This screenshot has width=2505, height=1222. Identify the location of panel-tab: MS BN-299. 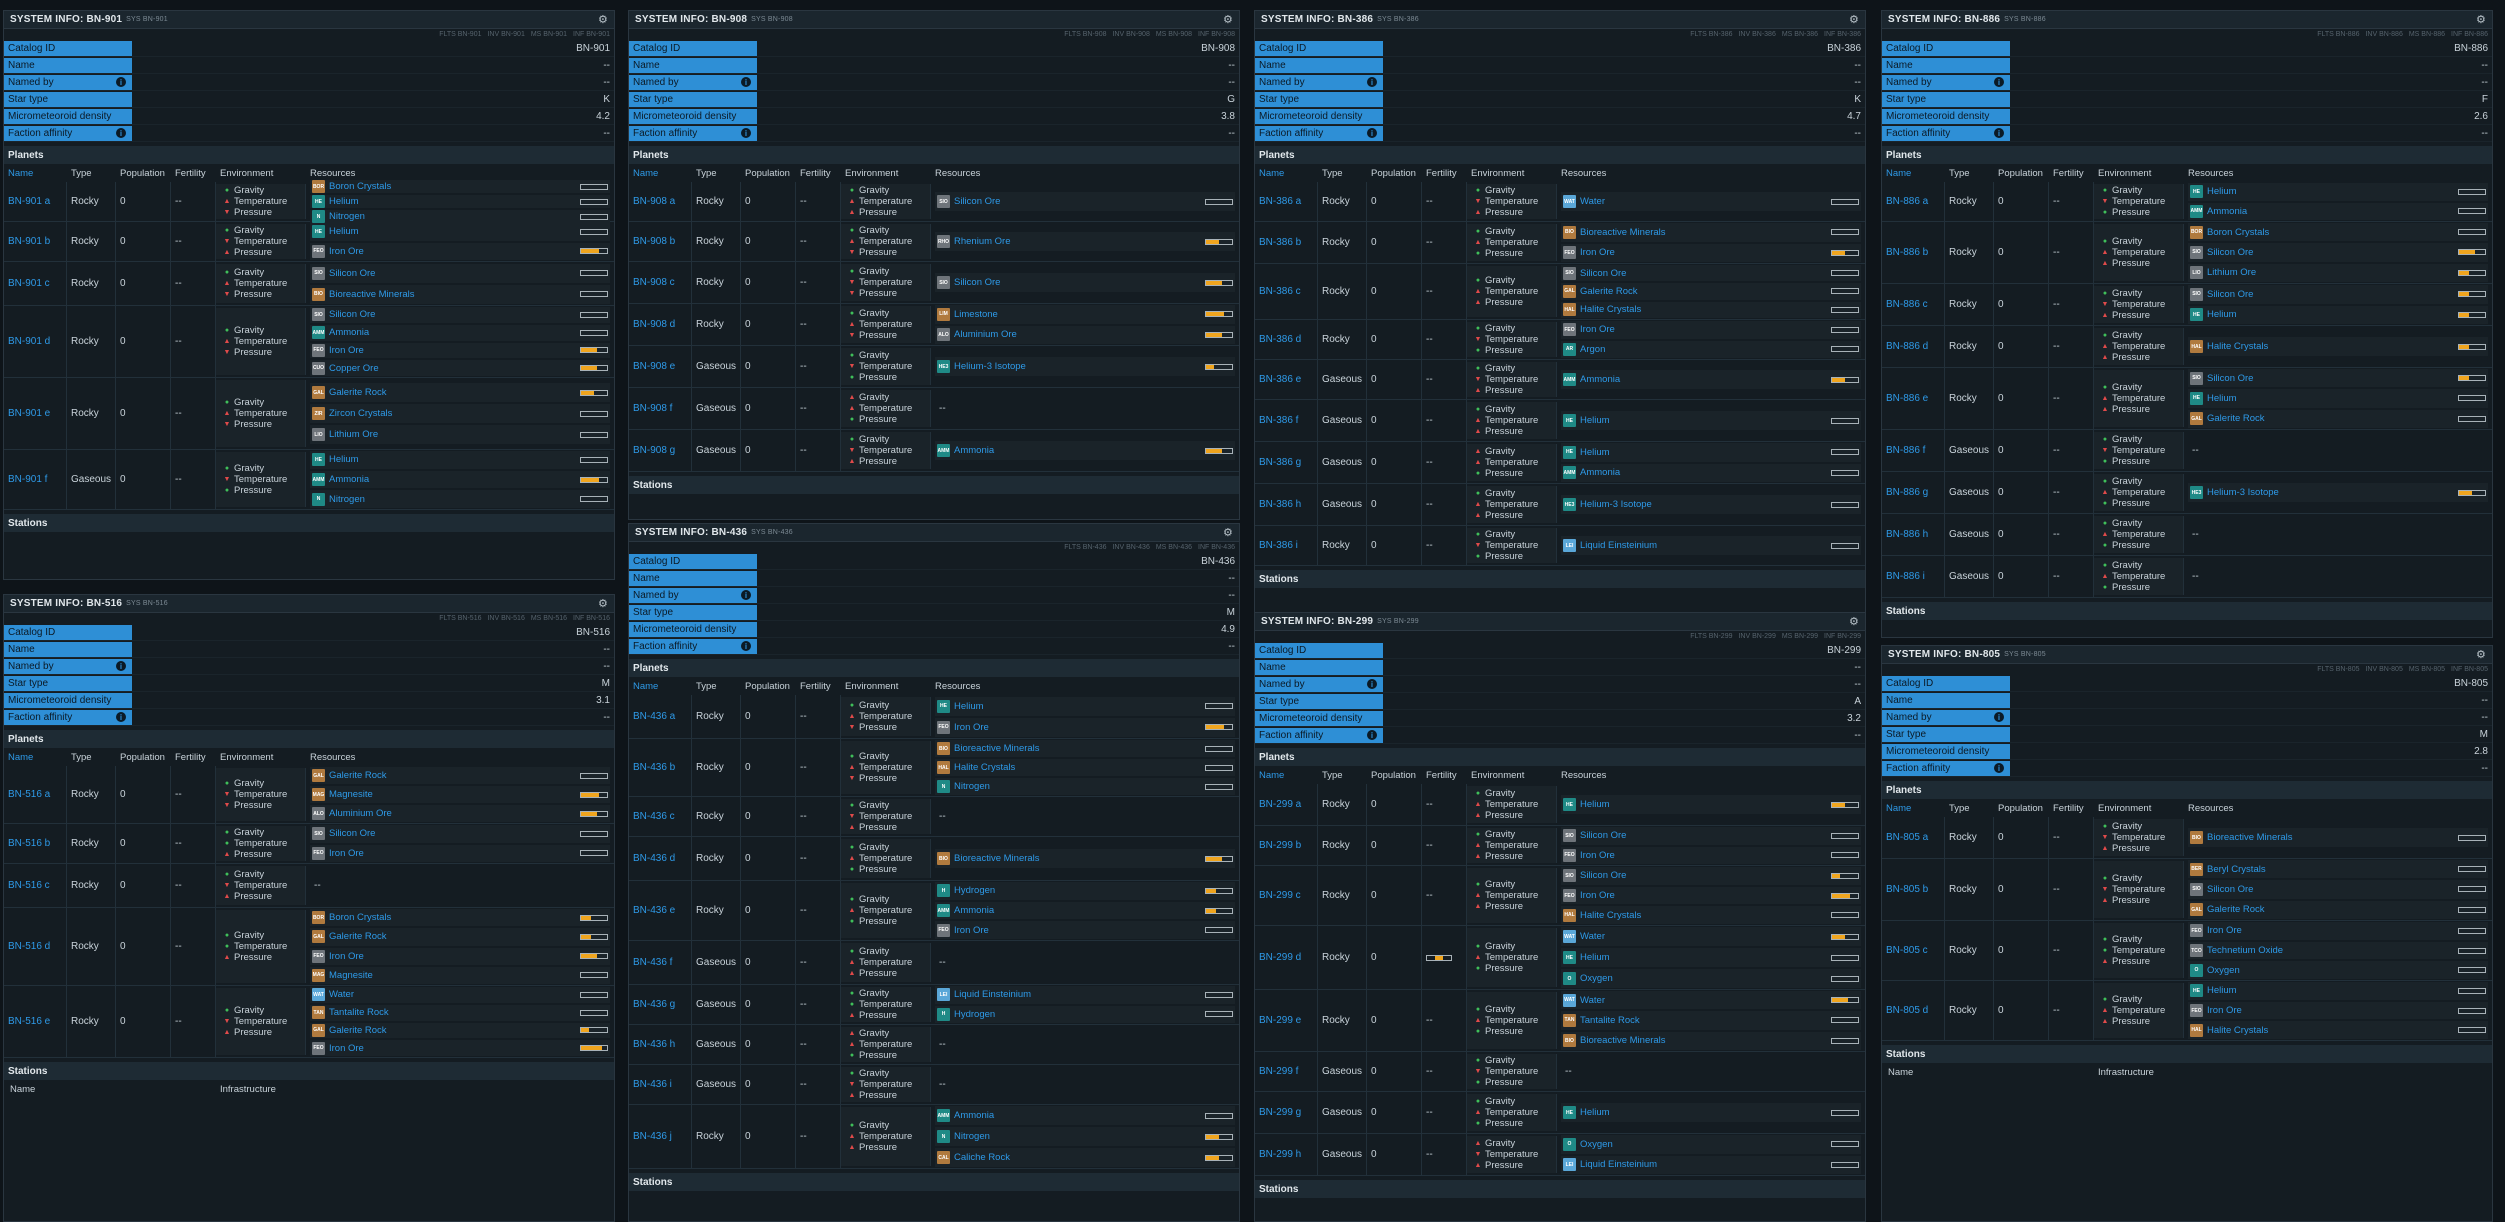
(1800, 636).